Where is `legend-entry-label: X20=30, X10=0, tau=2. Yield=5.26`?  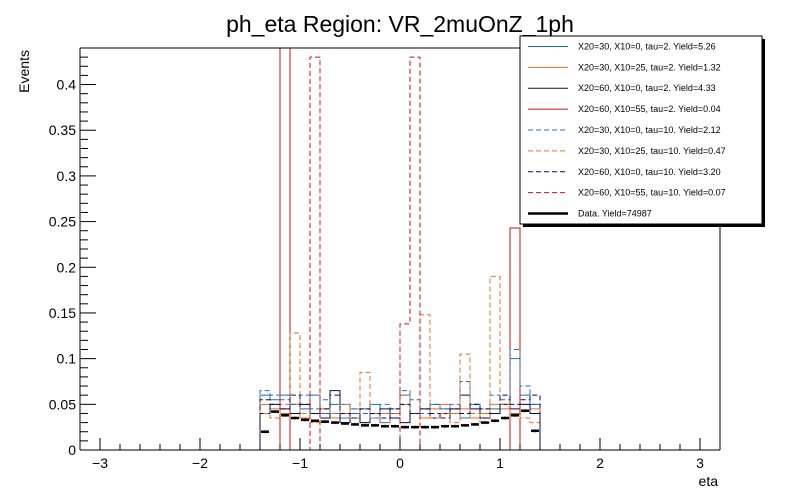 legend-entry-label: X20=30, X10=0, tau=2. Yield=5.26 is located at coordinates (647, 46).